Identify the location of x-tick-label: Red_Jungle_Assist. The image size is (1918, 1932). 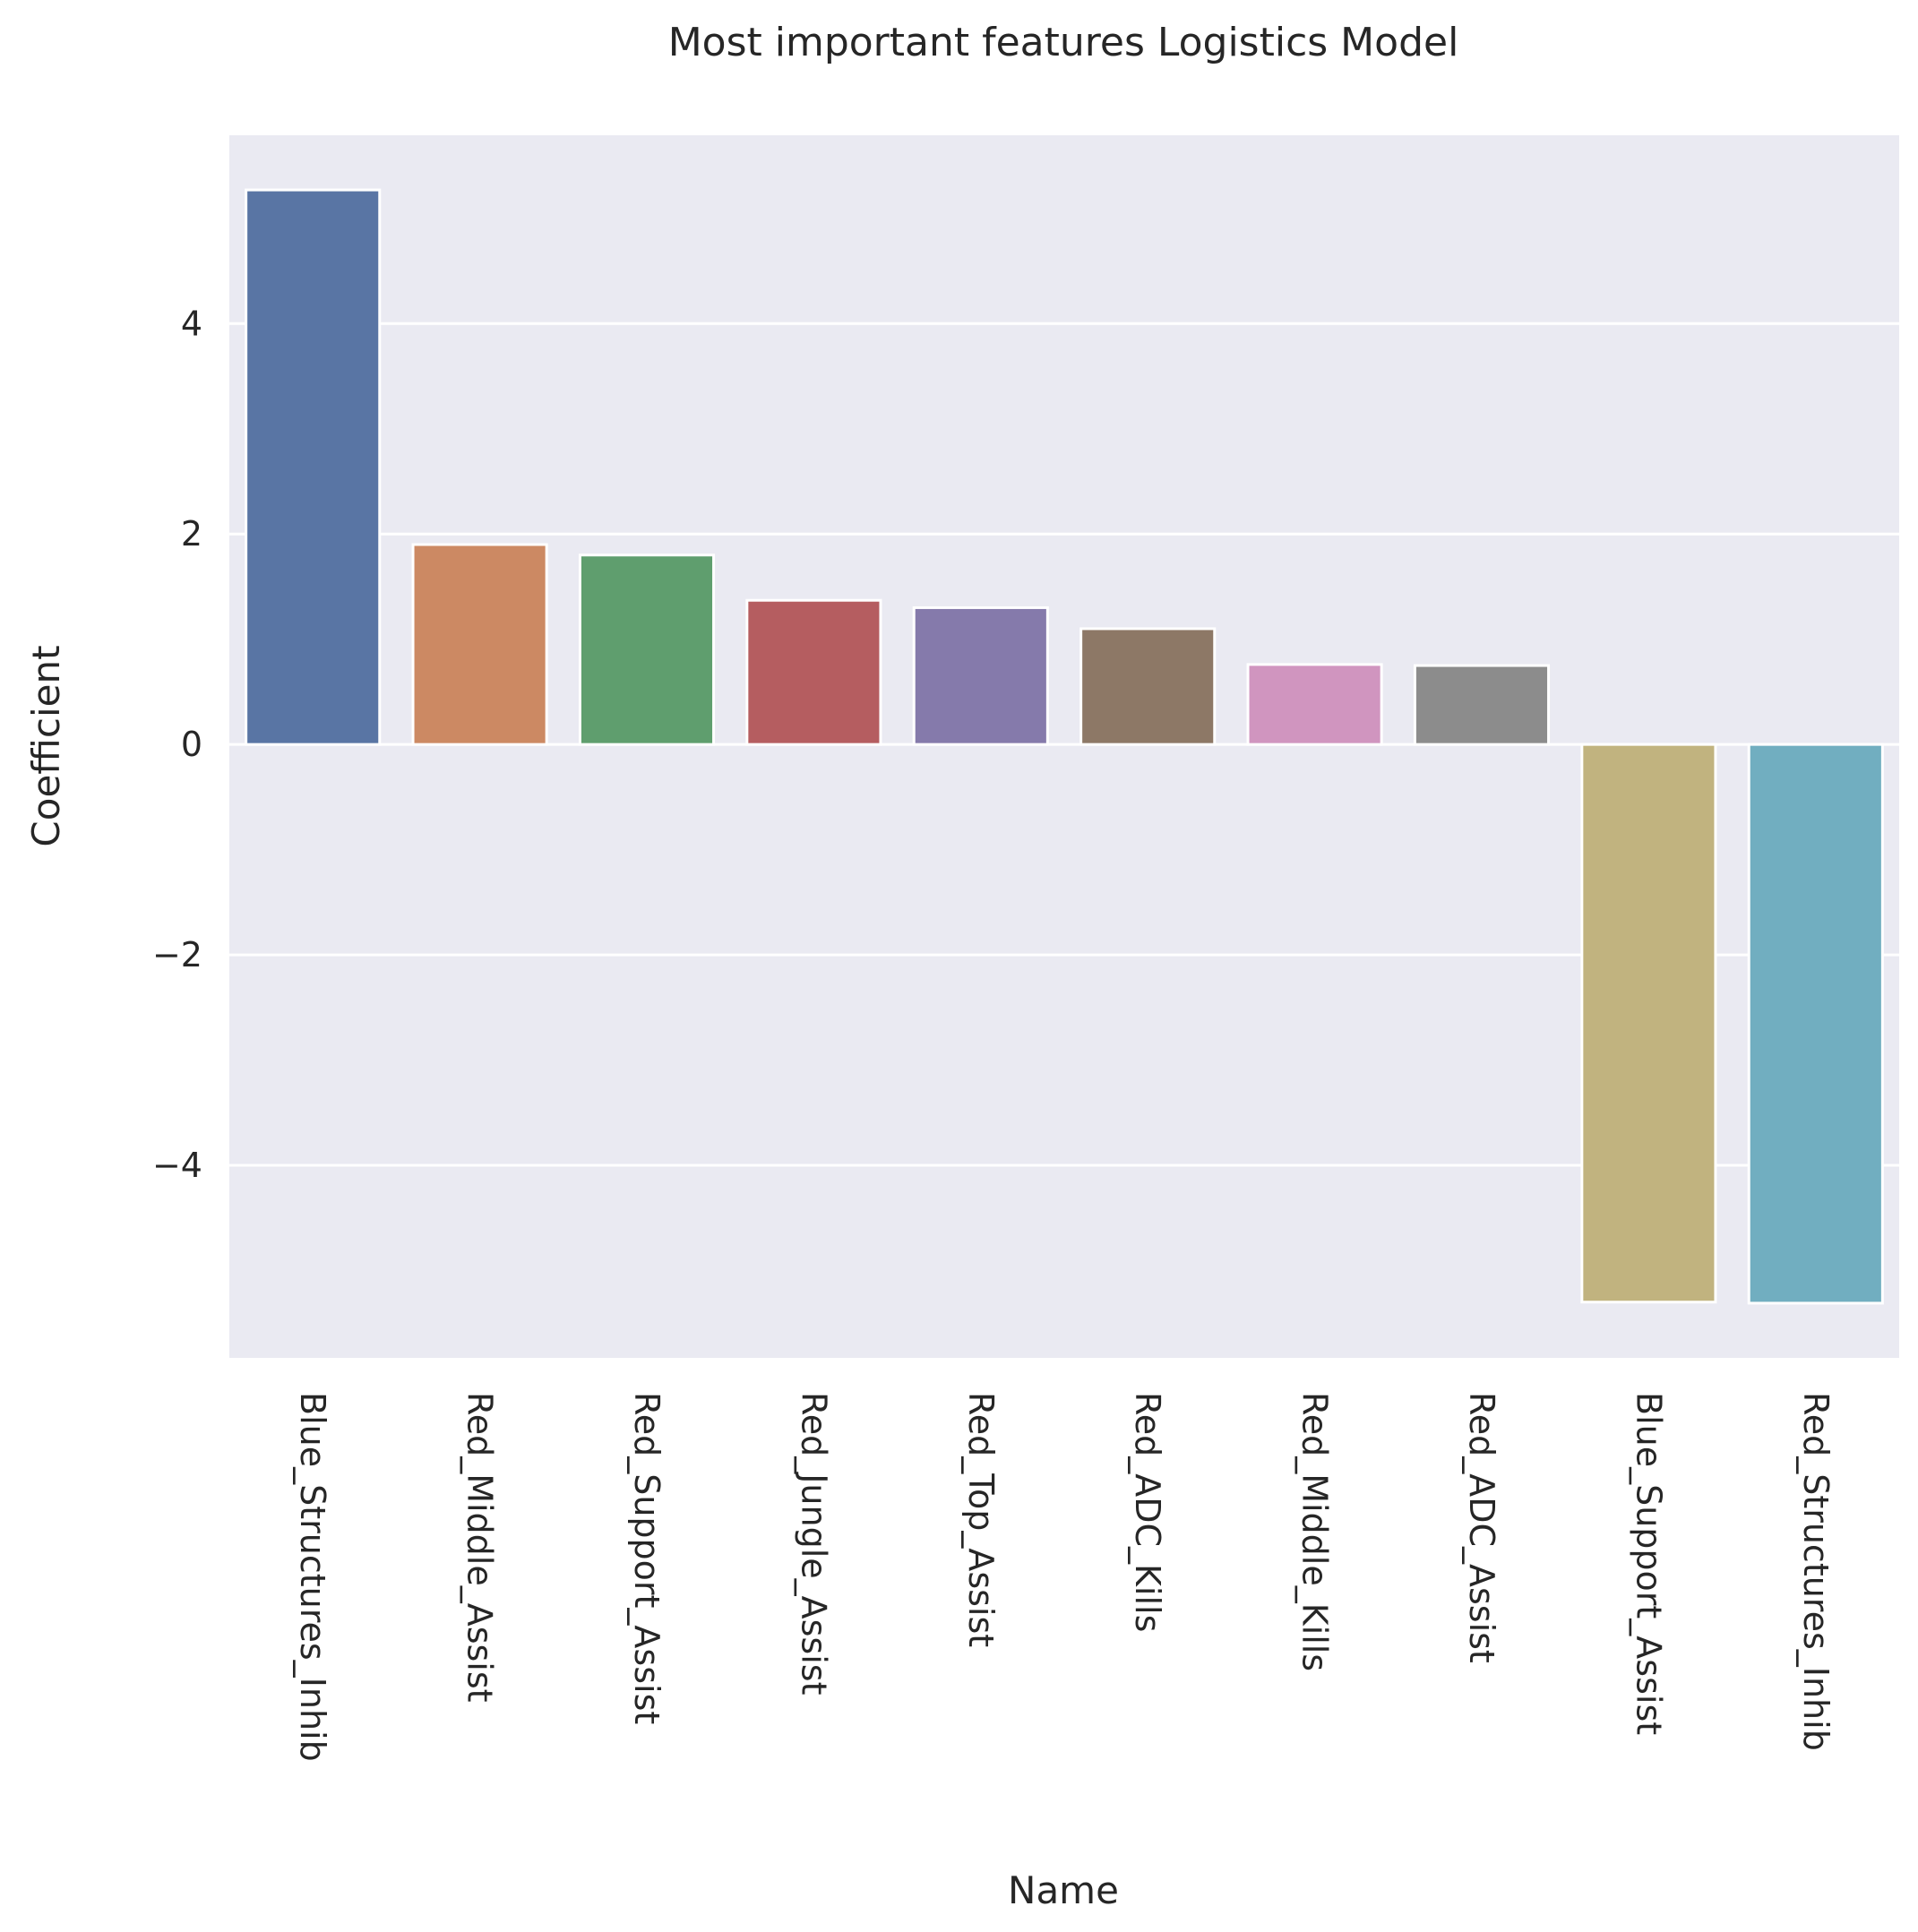
(813, 1543).